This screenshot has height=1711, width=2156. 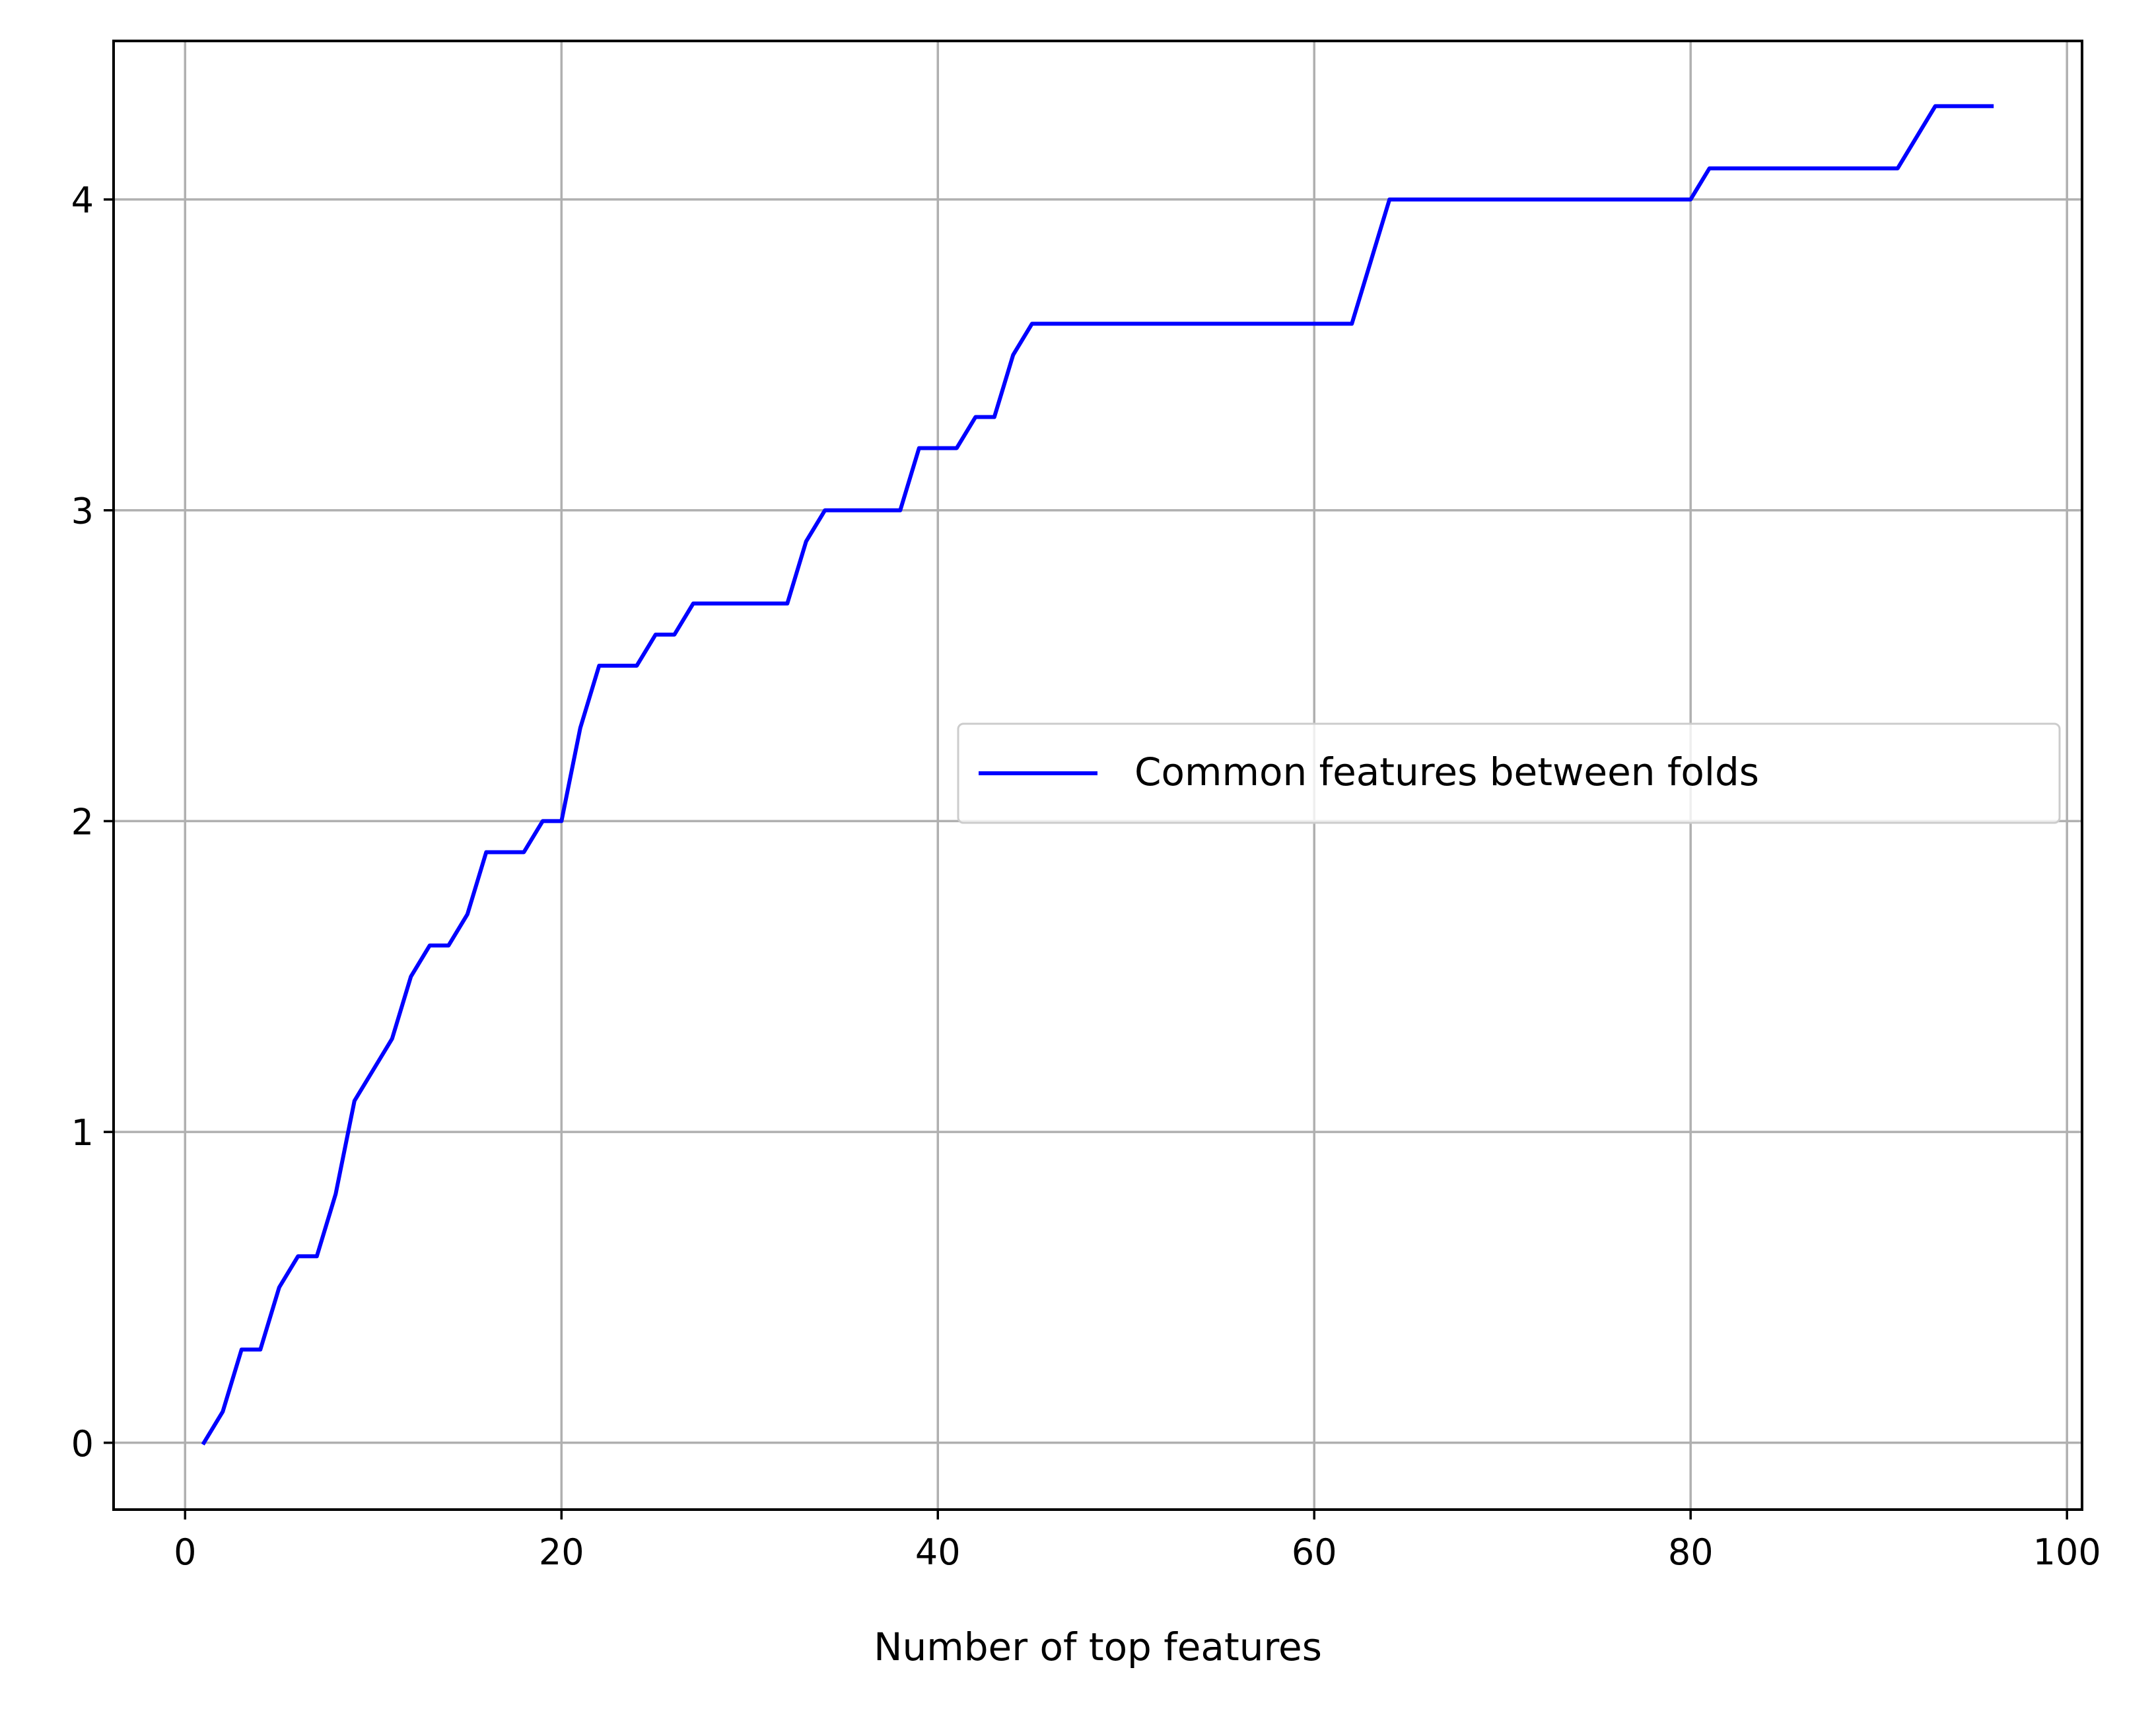 I want to click on x-tick-label: 0, so click(x=185, y=1552).